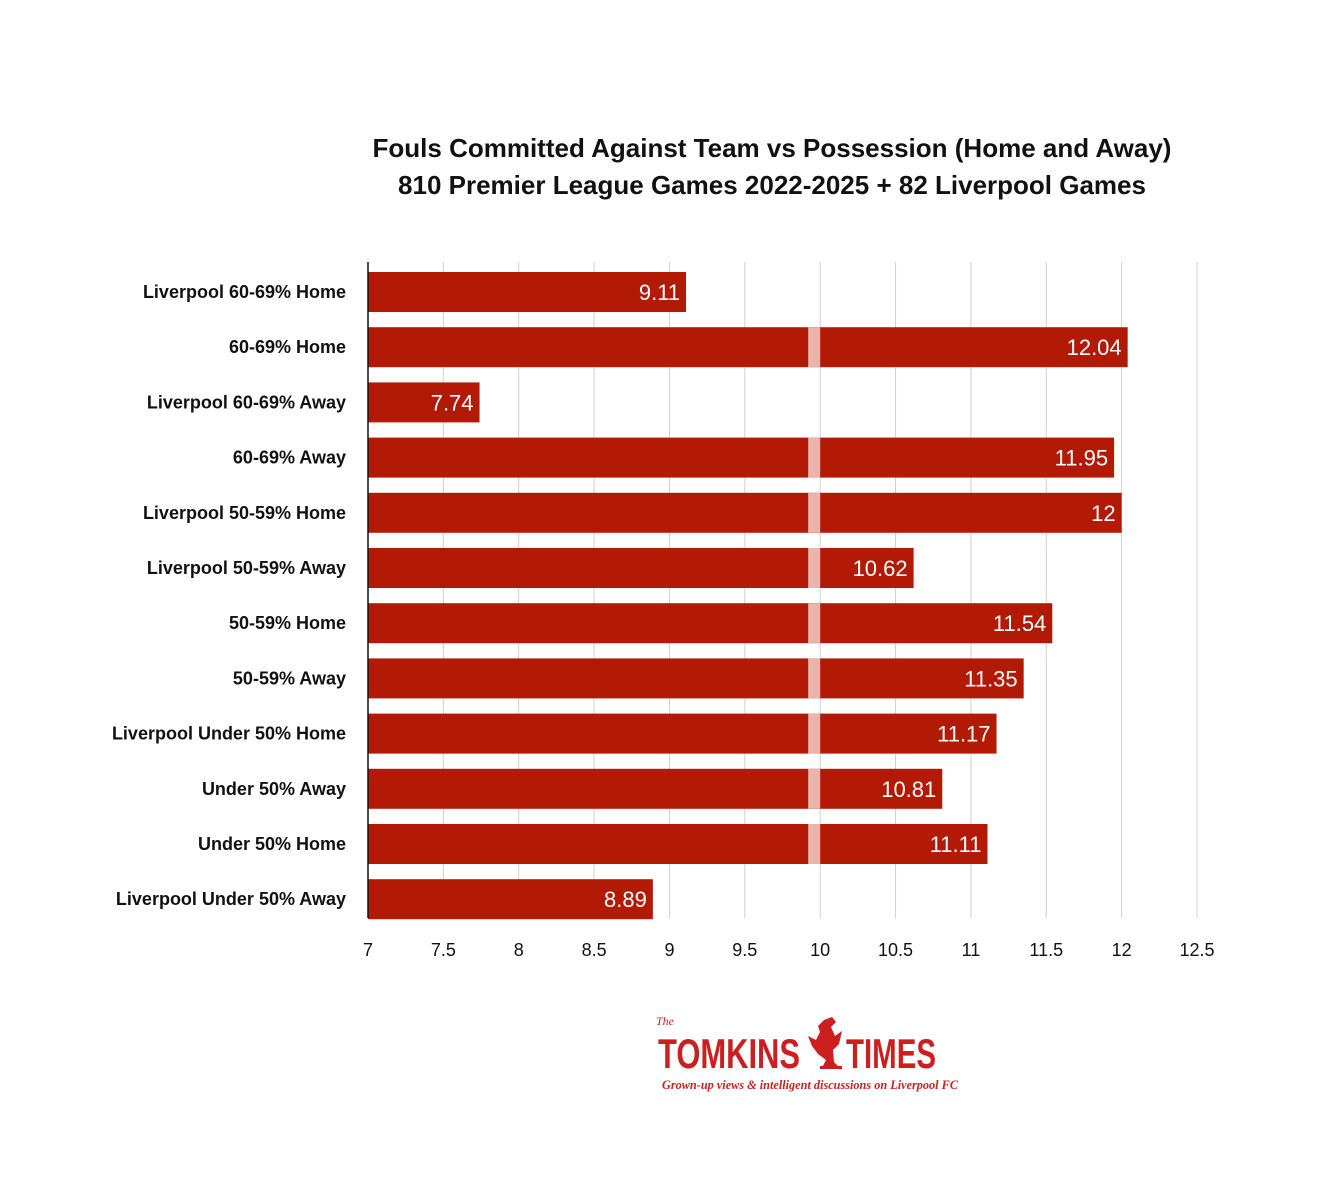 The height and width of the screenshot is (1188, 1344). Describe the element at coordinates (820, 950) in the screenshot. I see `x-tick-label: 10` at that location.